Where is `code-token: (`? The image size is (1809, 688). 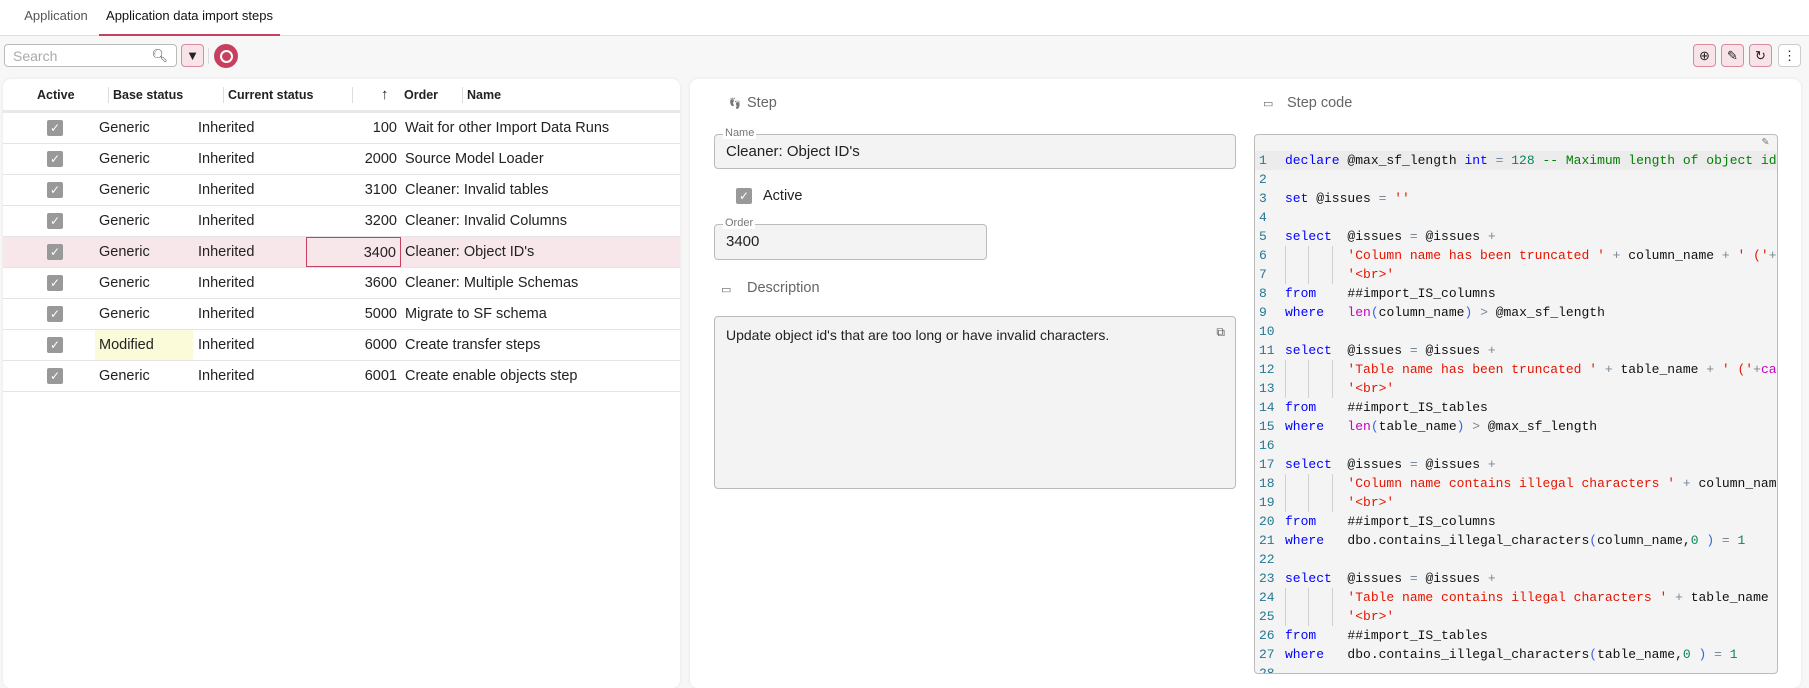
code-token: ( is located at coordinates (1593, 654).